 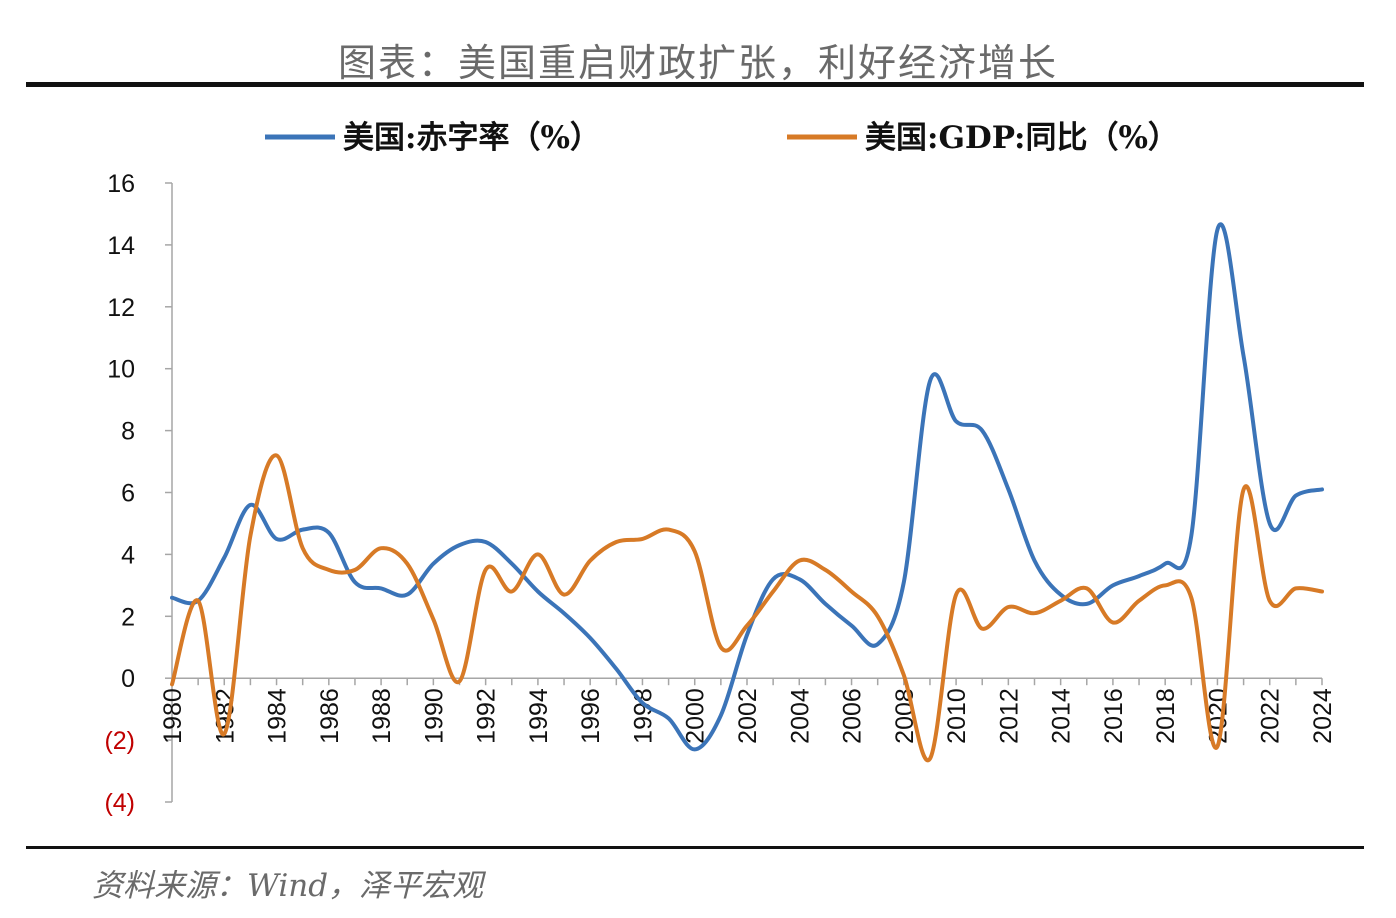 I want to click on x-tick-label: 2018, so click(x=1166, y=716).